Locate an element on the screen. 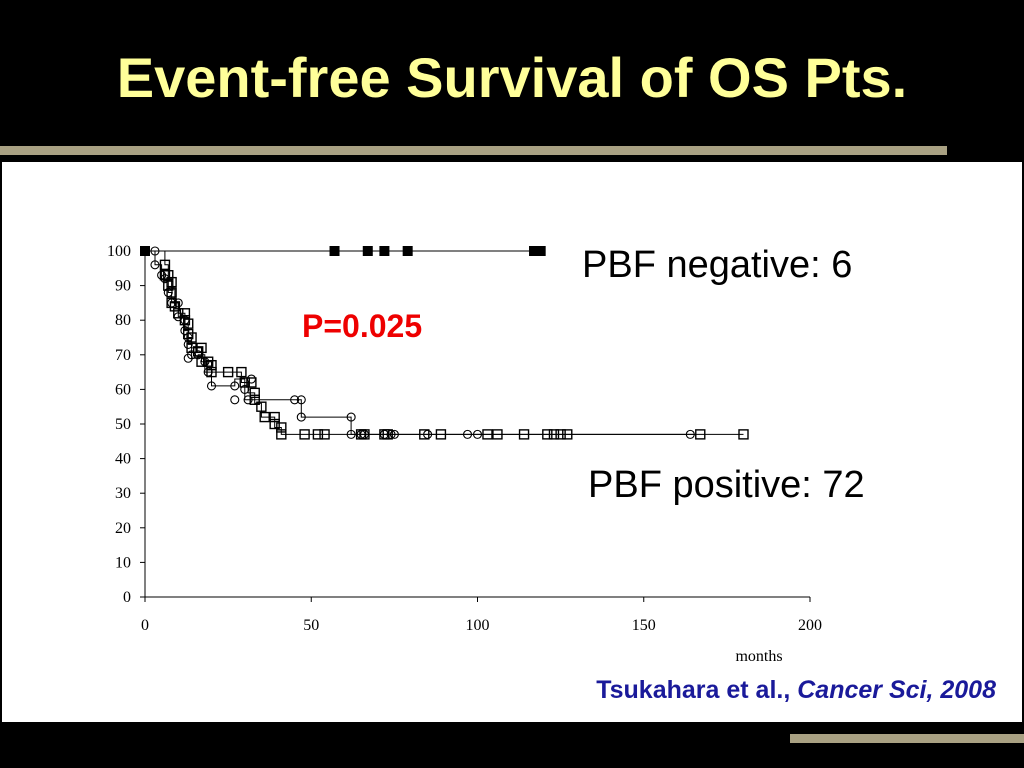  x-axis-title: months is located at coordinates (758, 656).